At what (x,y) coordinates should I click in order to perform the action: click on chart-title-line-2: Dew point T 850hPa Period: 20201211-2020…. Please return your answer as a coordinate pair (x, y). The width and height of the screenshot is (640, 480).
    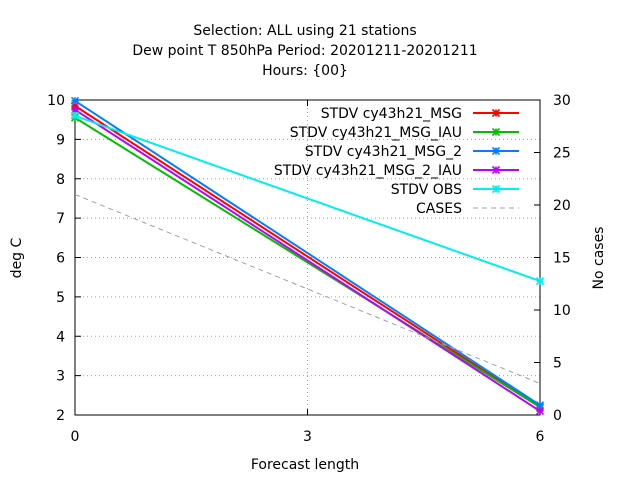
    Looking at the image, I should click on (304, 51).